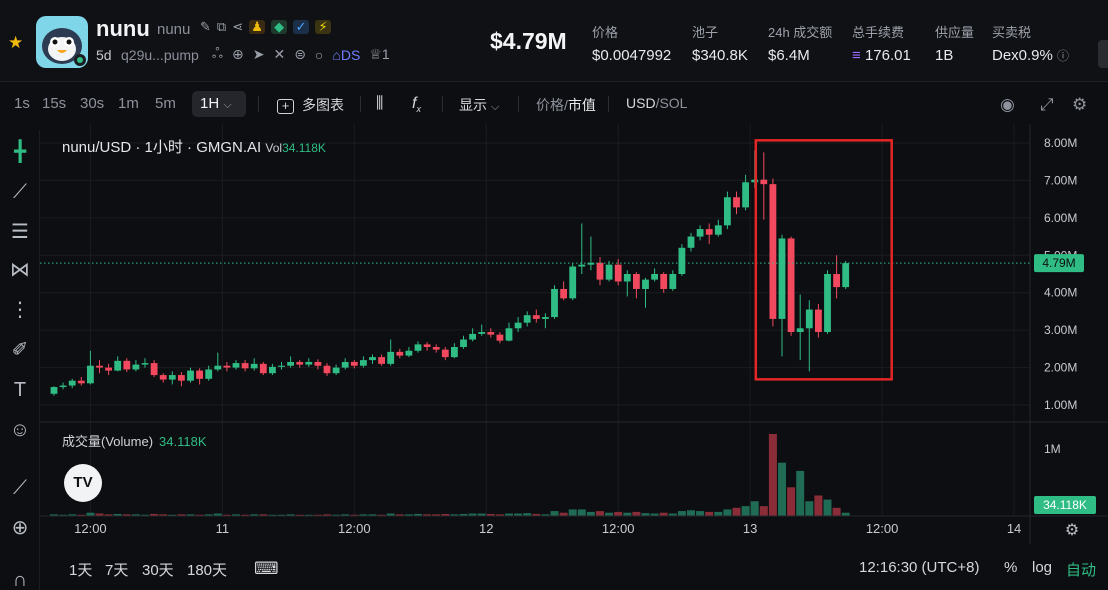 The width and height of the screenshot is (1108, 590). What do you see at coordinates (1030, 43) in the screenshot?
I see `stat-tax: 买卖税 Dex0.9% ⓘ` at bounding box center [1030, 43].